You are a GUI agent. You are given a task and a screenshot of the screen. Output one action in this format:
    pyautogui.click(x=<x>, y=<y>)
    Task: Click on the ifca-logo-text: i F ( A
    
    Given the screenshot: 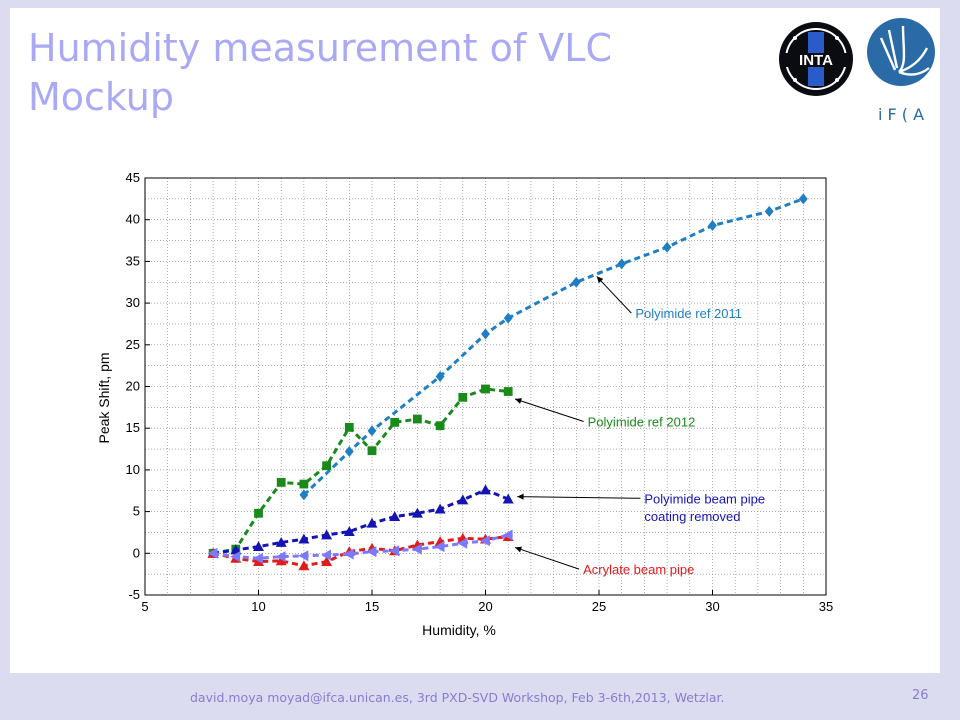 What is the action you would take?
    pyautogui.click(x=901, y=114)
    